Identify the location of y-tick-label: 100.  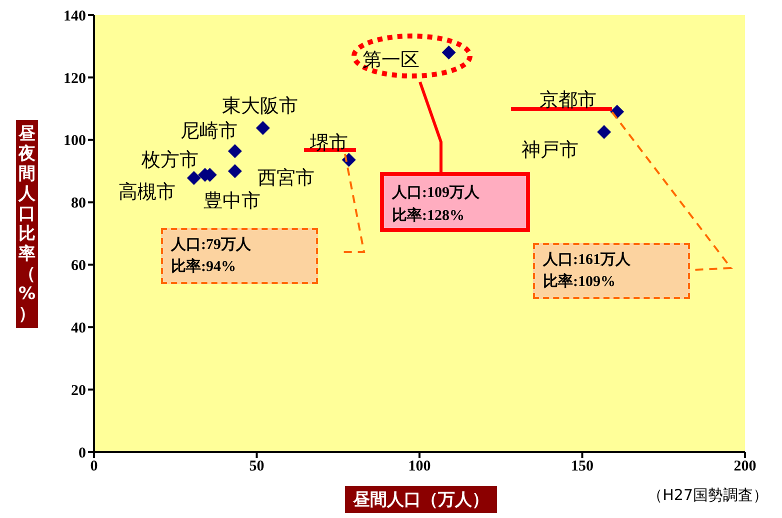
(75, 141).